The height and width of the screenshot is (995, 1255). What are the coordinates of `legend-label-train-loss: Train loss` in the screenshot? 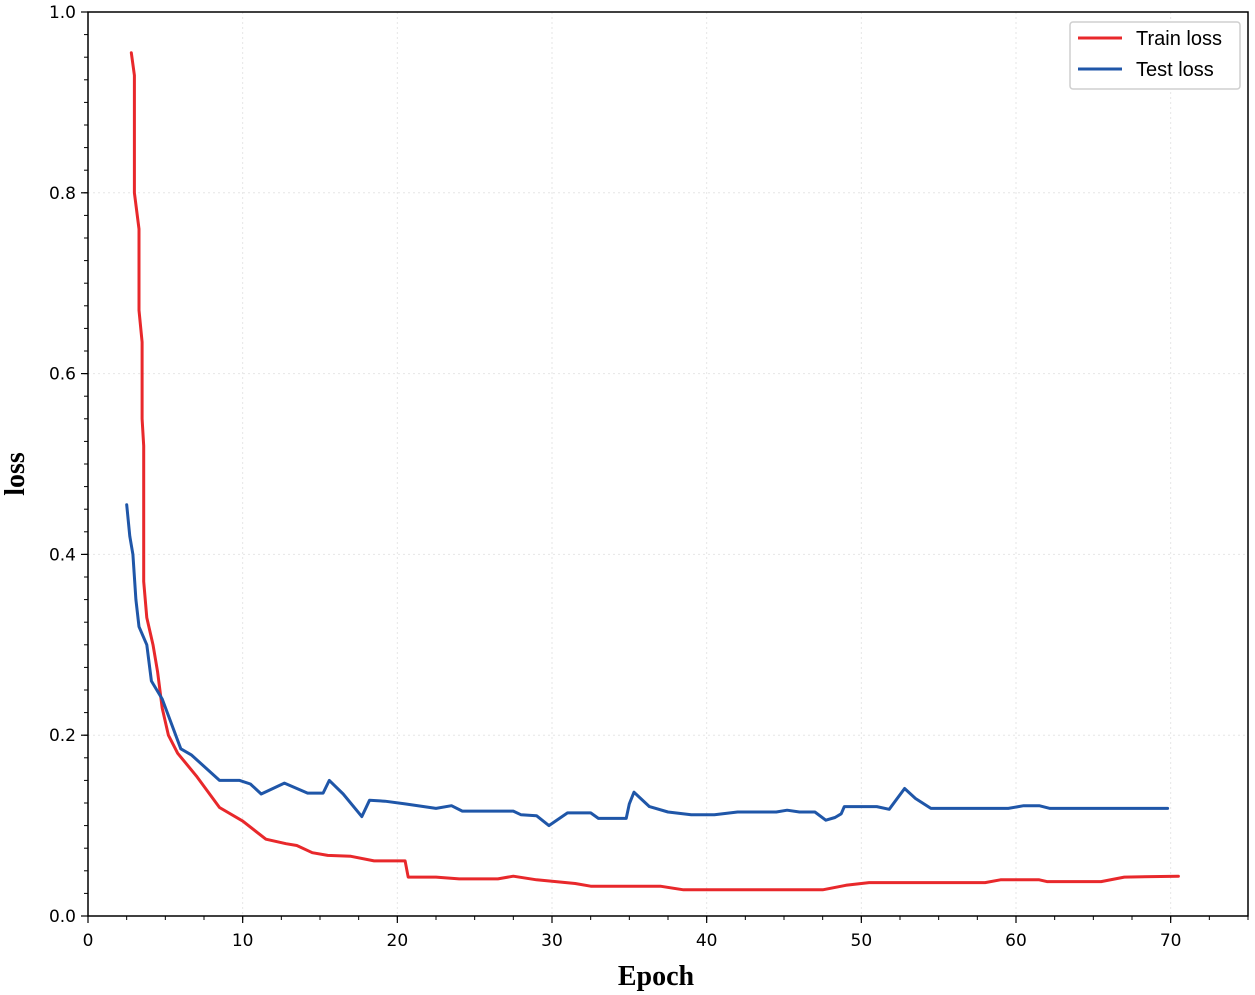 It's located at (1179, 39).